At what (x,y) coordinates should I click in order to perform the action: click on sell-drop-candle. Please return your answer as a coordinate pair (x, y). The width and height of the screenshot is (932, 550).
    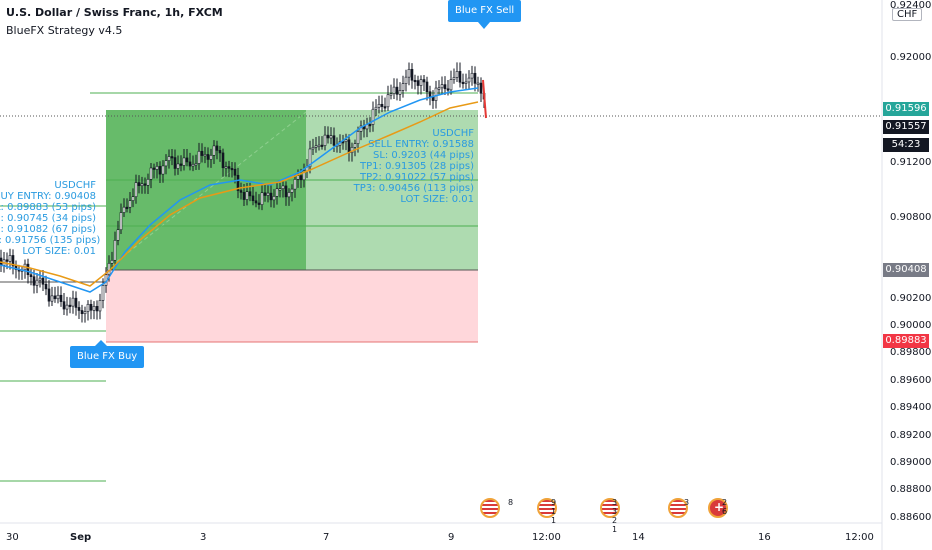
    Looking at the image, I should click on (484, 99).